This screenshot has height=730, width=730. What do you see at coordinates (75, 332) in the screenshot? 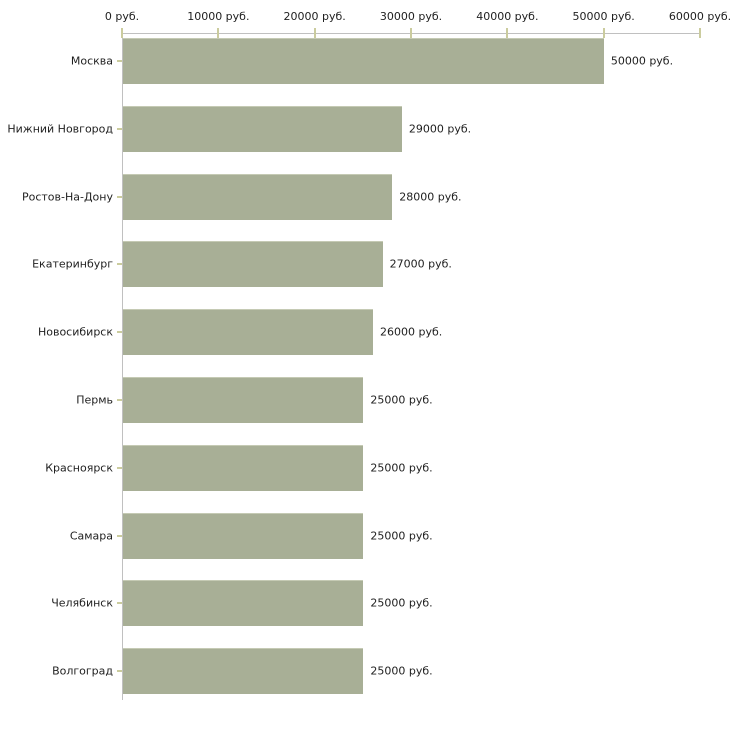
I see `category-label: Новосибирск` at bounding box center [75, 332].